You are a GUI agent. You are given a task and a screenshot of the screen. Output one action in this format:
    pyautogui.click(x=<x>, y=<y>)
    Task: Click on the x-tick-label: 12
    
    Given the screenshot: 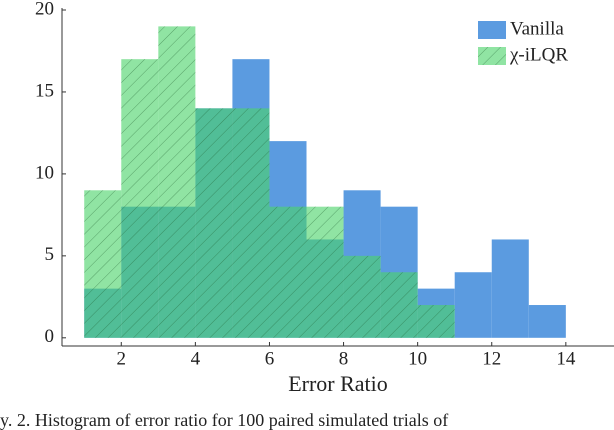 What is the action you would take?
    pyautogui.click(x=491, y=358)
    